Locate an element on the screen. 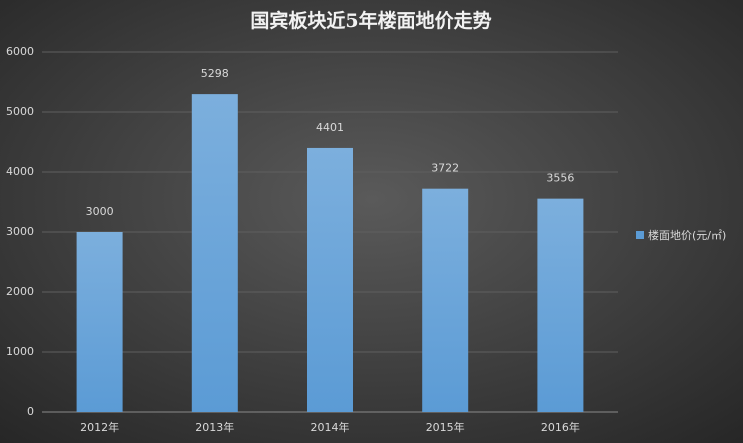 This screenshot has width=743, height=443. data-label: 5298 is located at coordinates (215, 73).